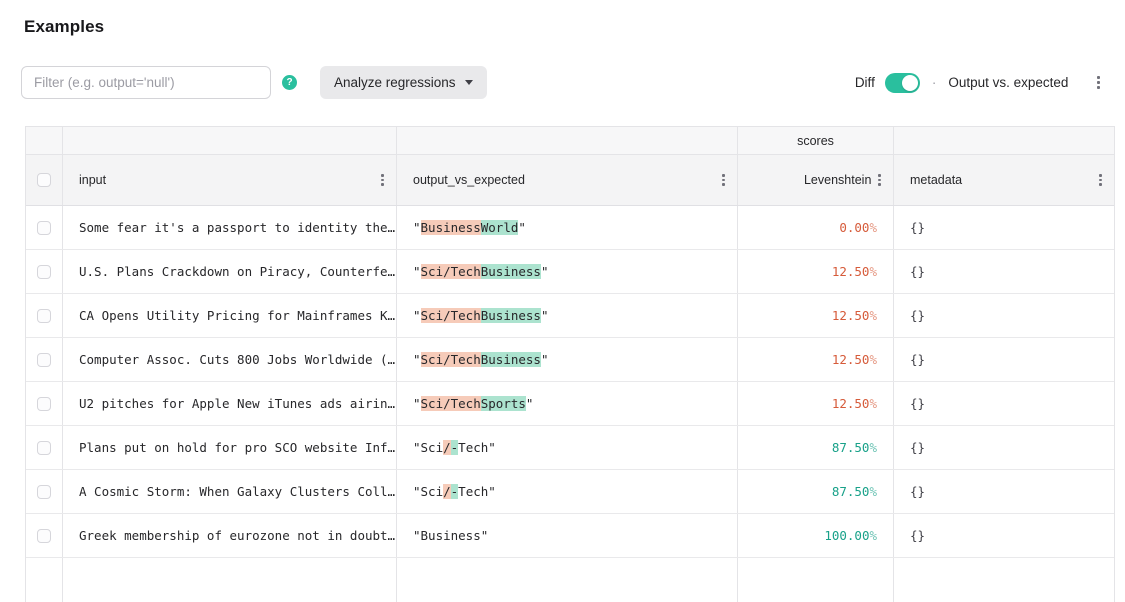 The image size is (1125, 602). What do you see at coordinates (854, 227) in the screenshot?
I see `score-value: 0.00` at bounding box center [854, 227].